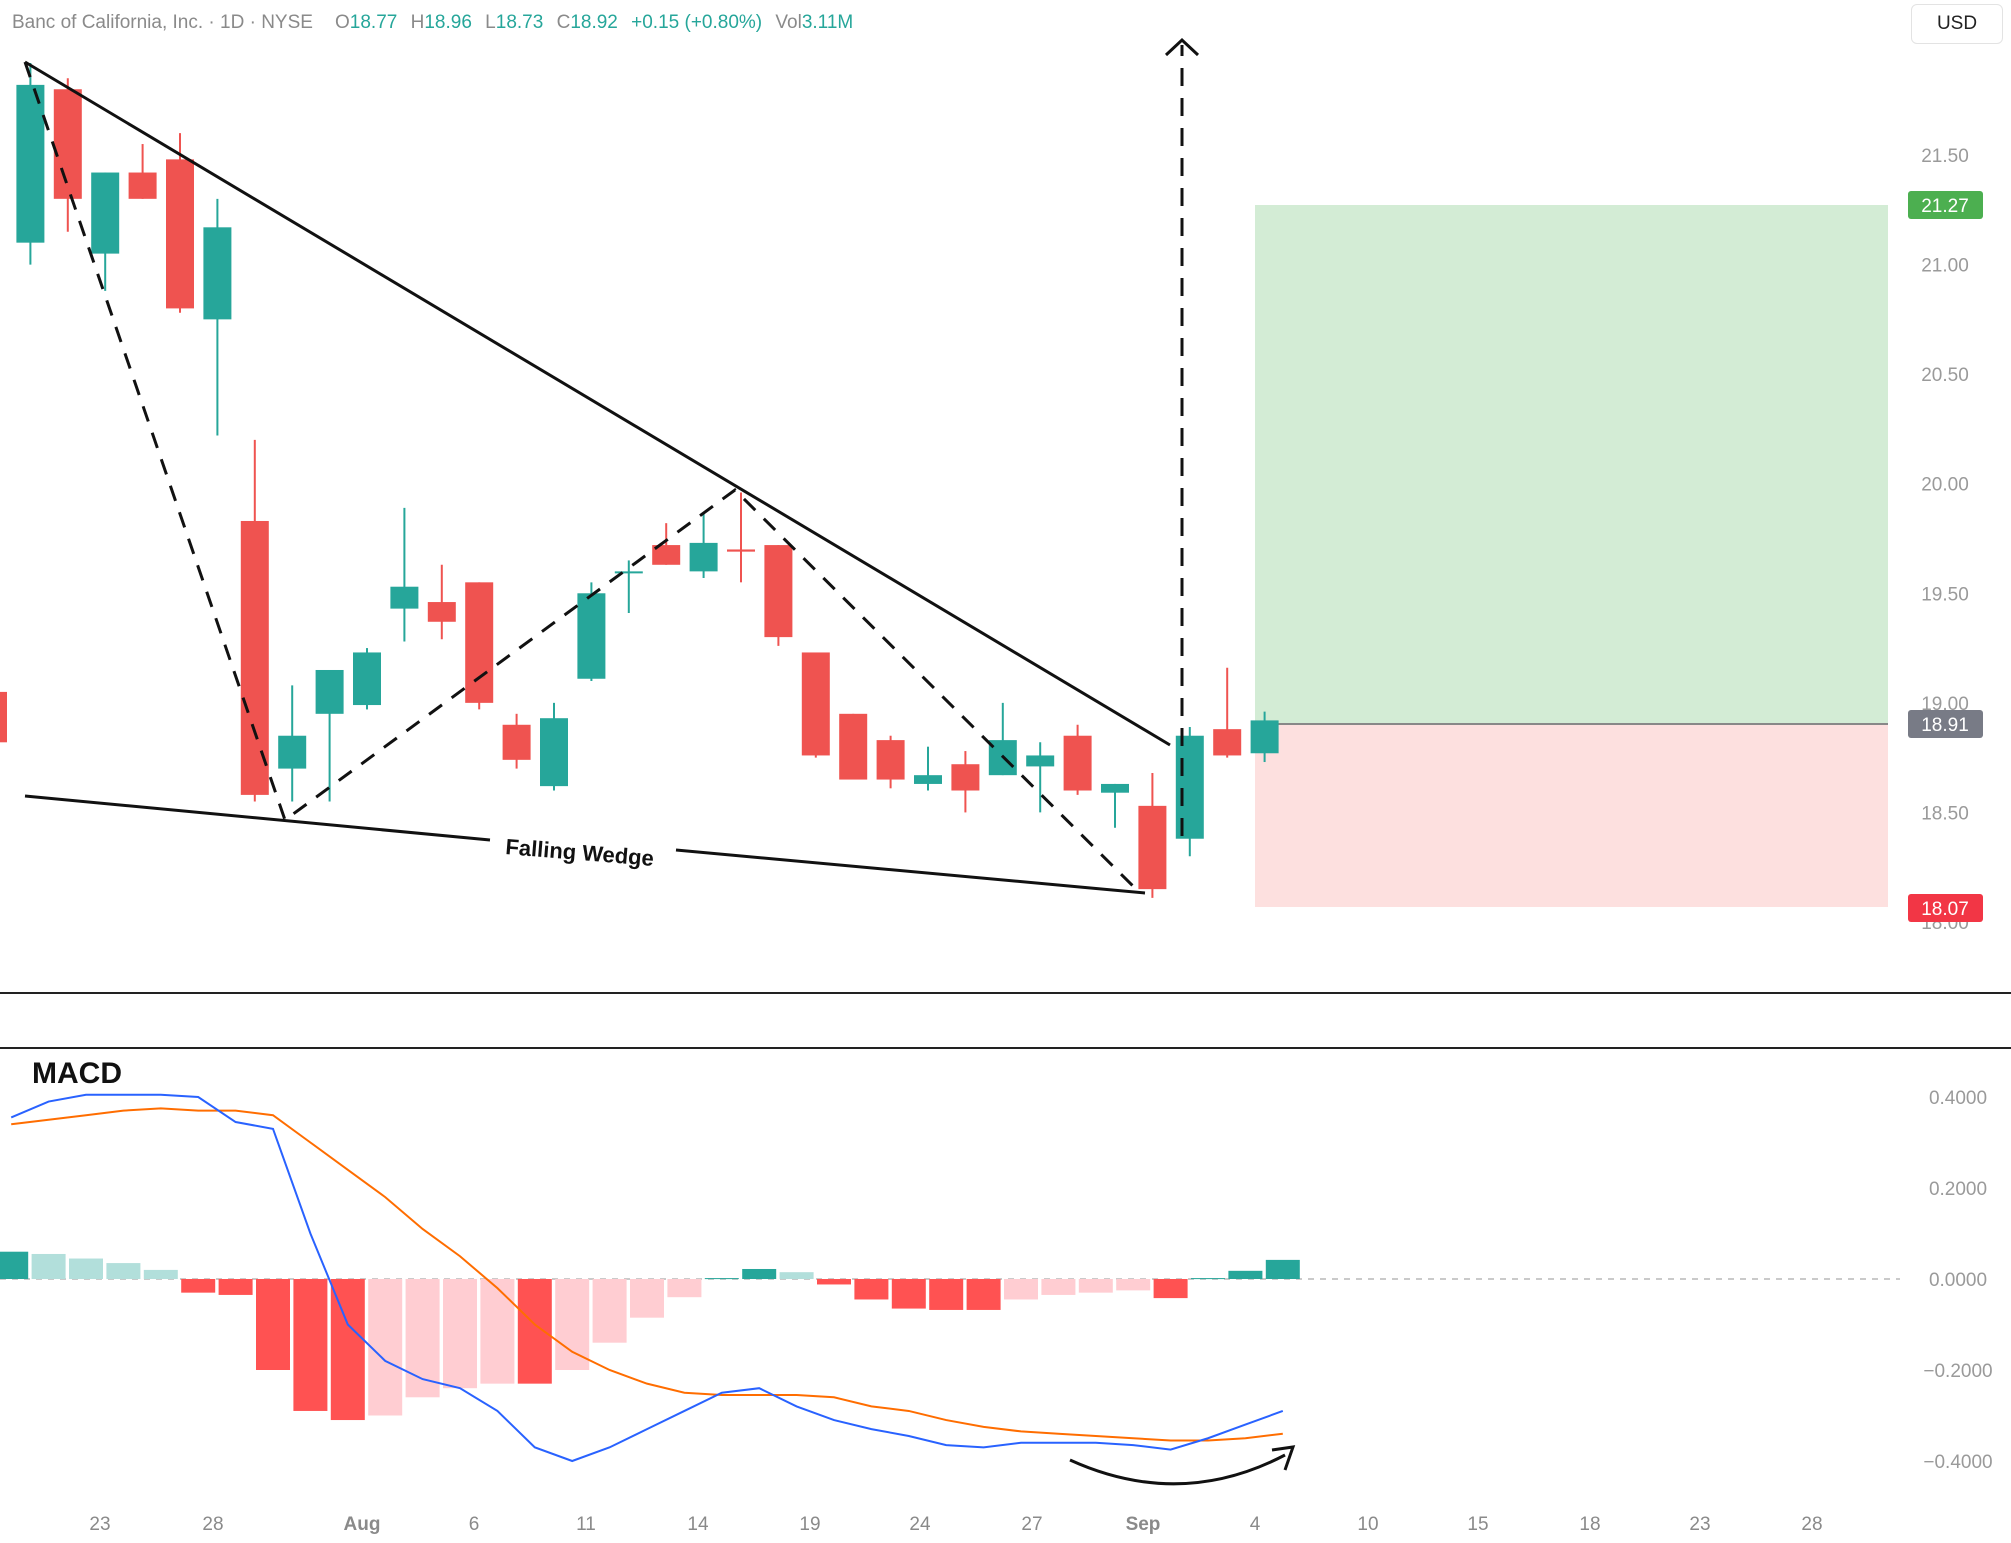  I want to click on date-tick-label: 15, so click(1477, 1524).